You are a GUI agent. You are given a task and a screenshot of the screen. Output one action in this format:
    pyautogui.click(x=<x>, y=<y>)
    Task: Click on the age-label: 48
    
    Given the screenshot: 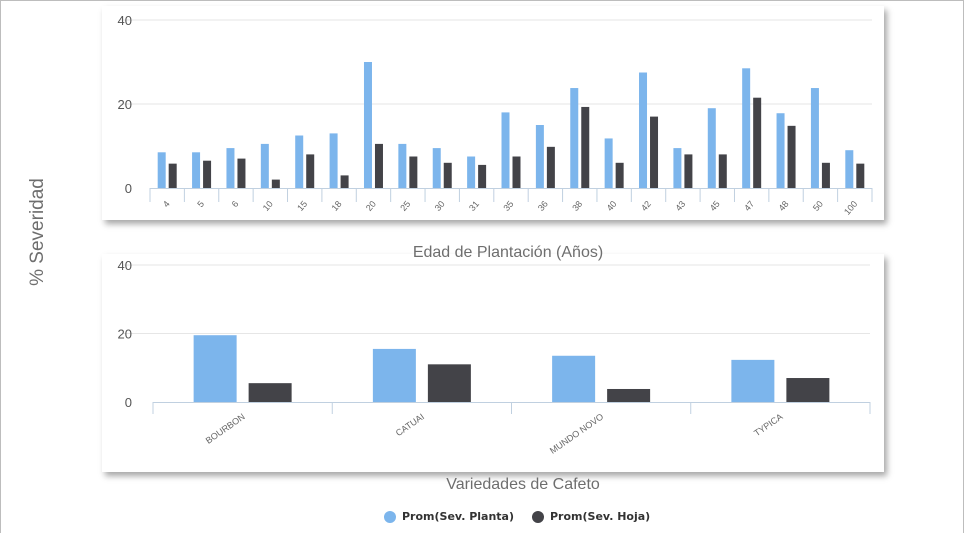 What is the action you would take?
    pyautogui.click(x=783, y=206)
    